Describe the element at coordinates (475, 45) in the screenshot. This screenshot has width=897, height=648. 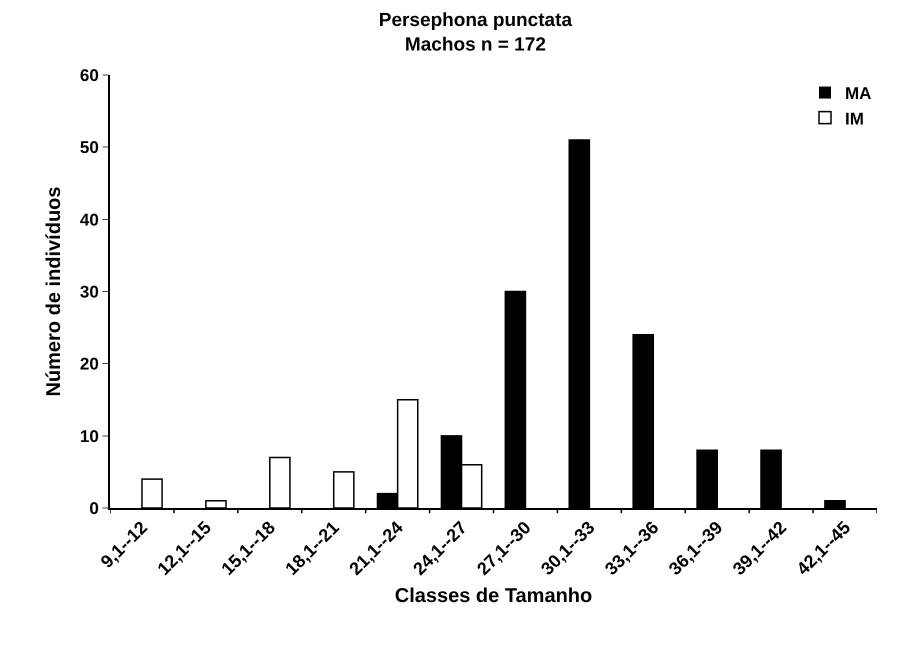
I see `chart-subtitle: Machos n = 172` at that location.